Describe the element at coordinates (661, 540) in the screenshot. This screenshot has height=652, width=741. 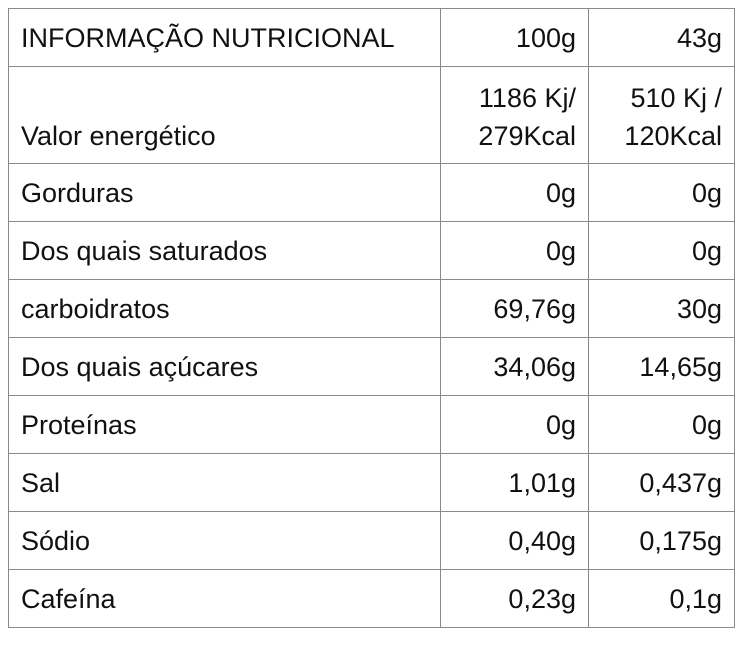
I see `value-cell: 0,175g` at that location.